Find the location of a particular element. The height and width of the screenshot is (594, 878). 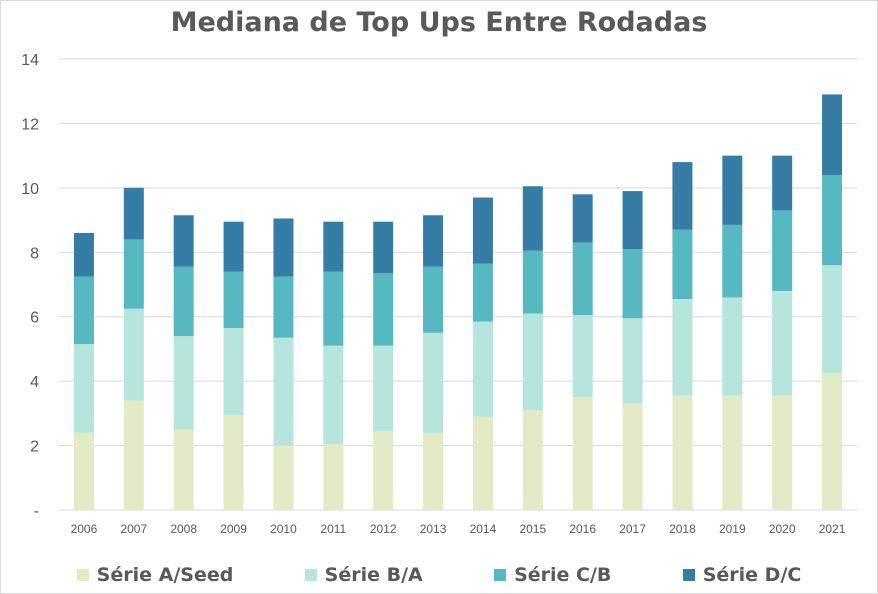

legend-swatch-serie-a-seed is located at coordinates (82, 575).